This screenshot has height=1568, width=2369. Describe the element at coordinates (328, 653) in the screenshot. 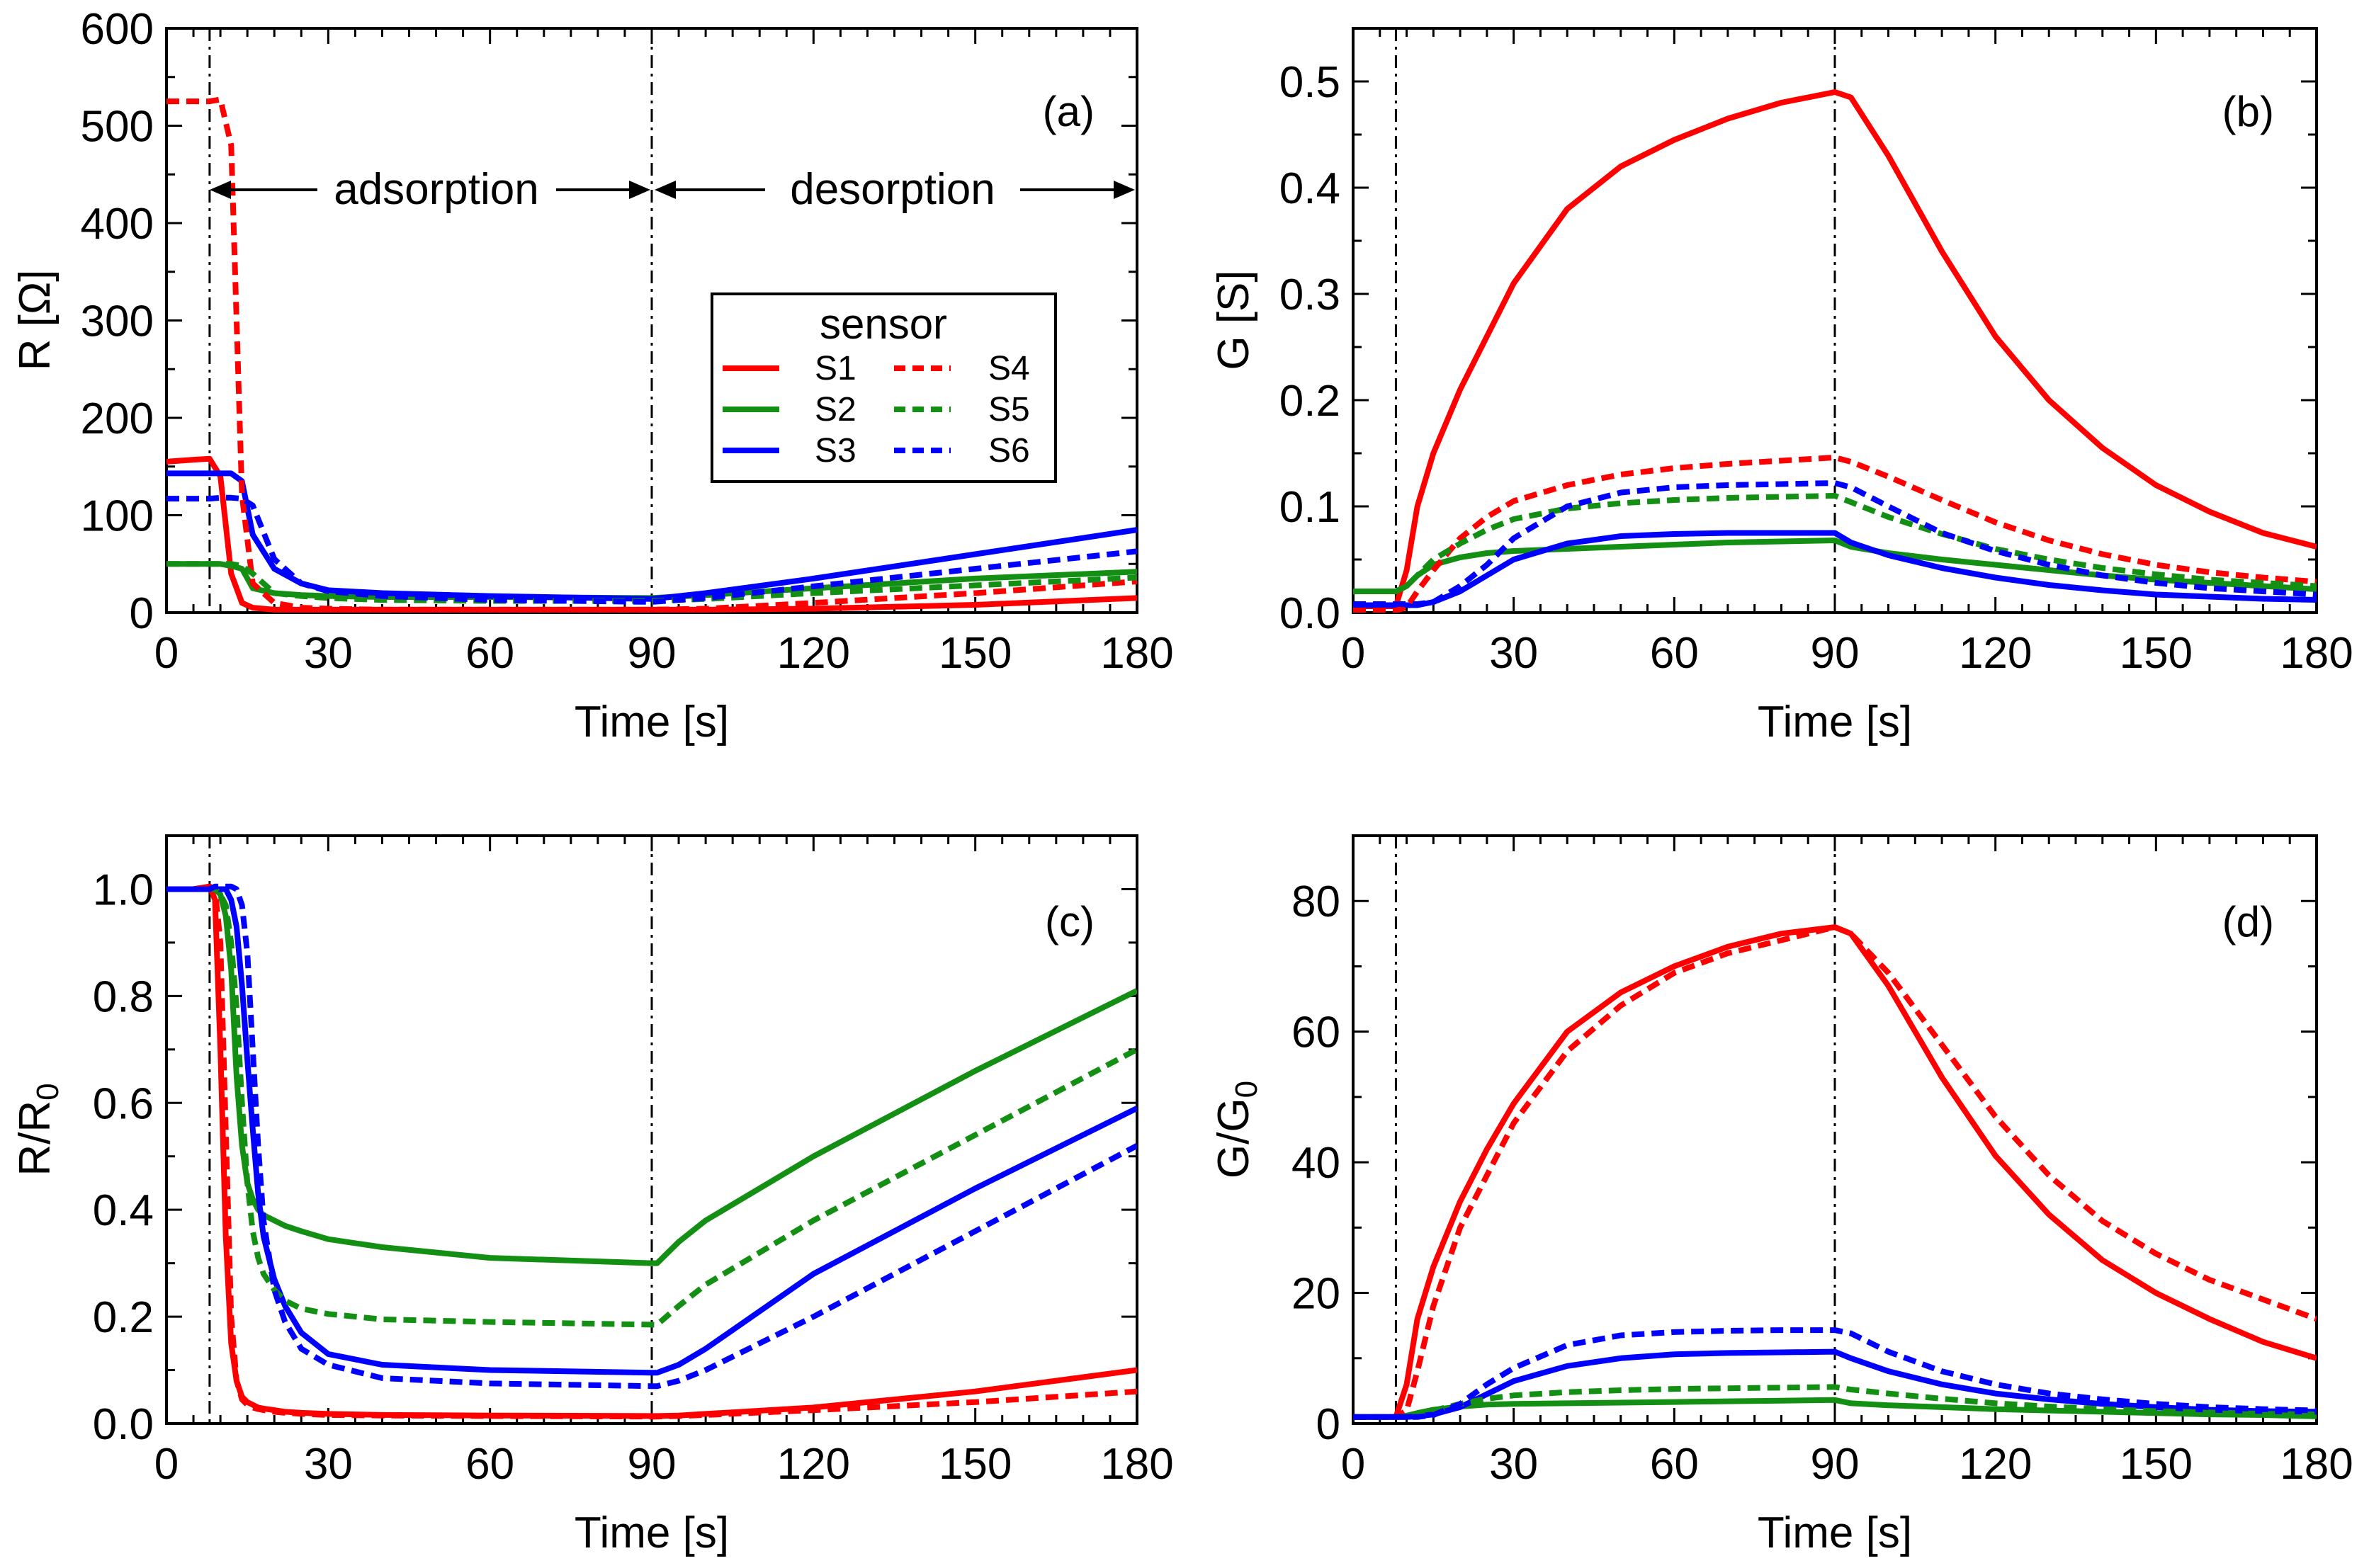

I see `panel-a-x-tick-label: 30` at that location.